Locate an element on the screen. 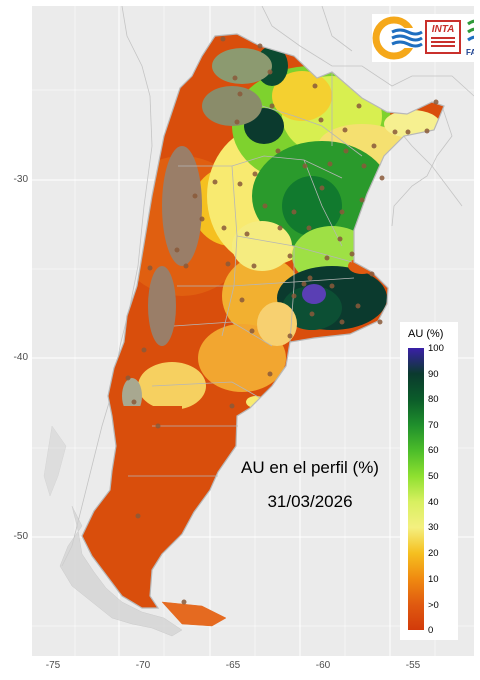  legend-label: 60 is located at coordinates (433, 450).